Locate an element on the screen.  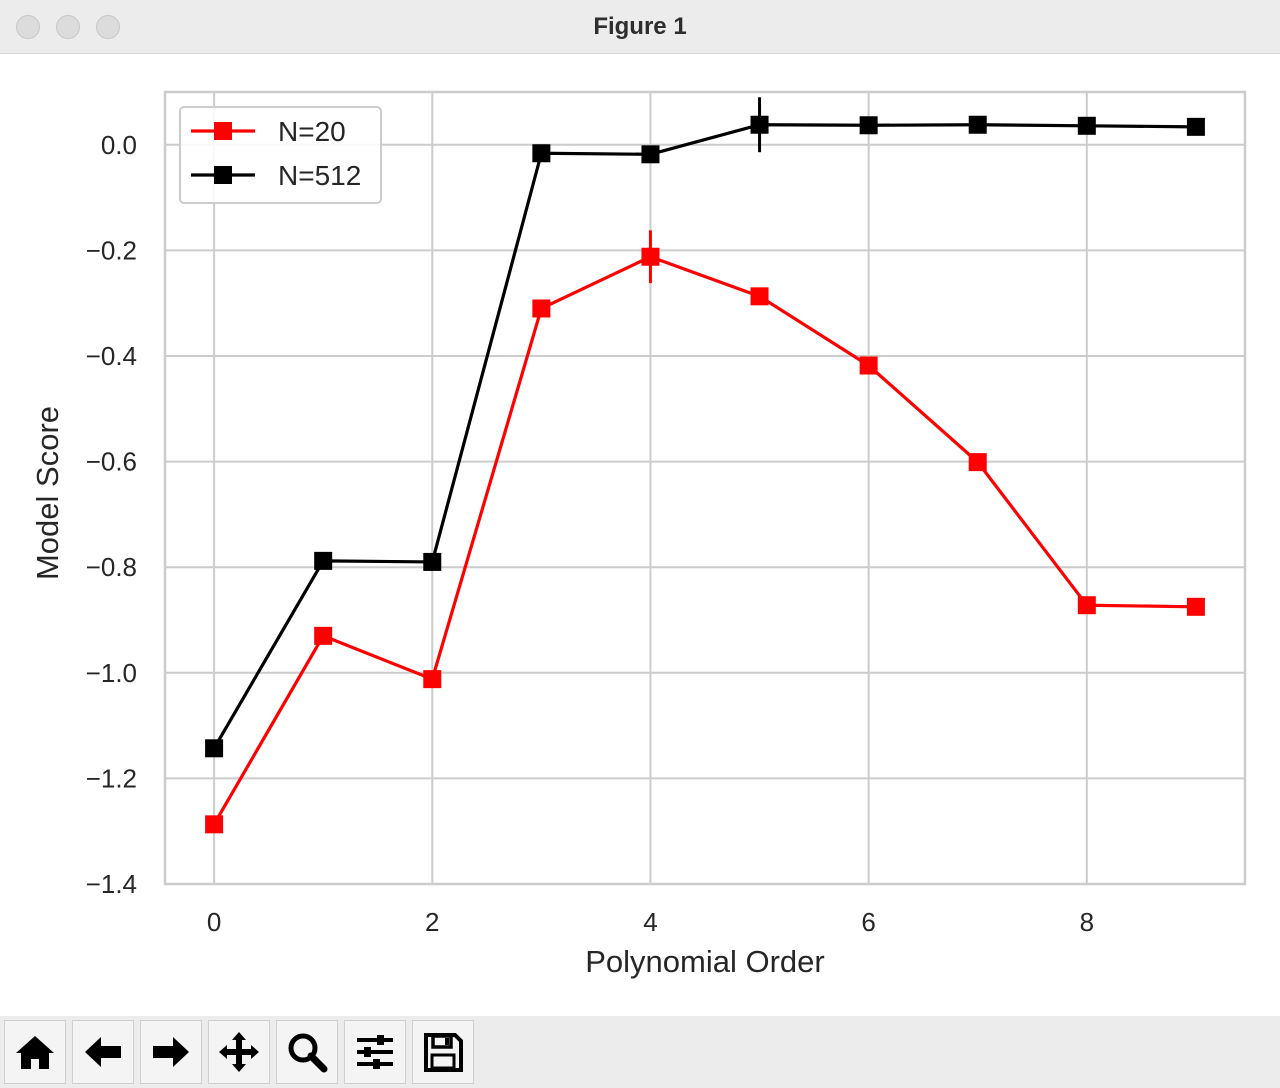
minimize-window-button is located at coordinates (68, 27).